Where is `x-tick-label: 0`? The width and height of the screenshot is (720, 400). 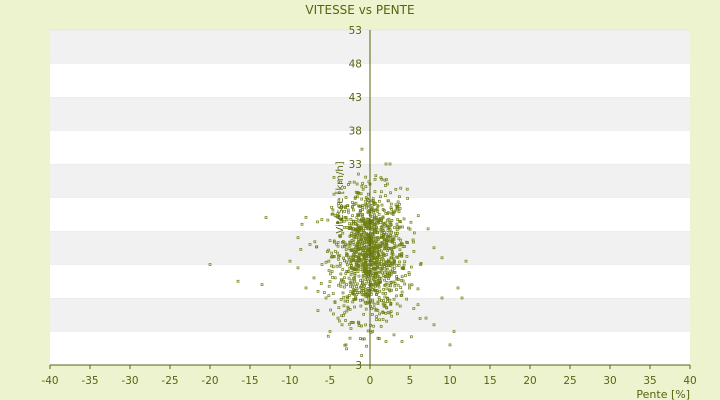
x-tick-label: 0 is located at coordinates (370, 381).